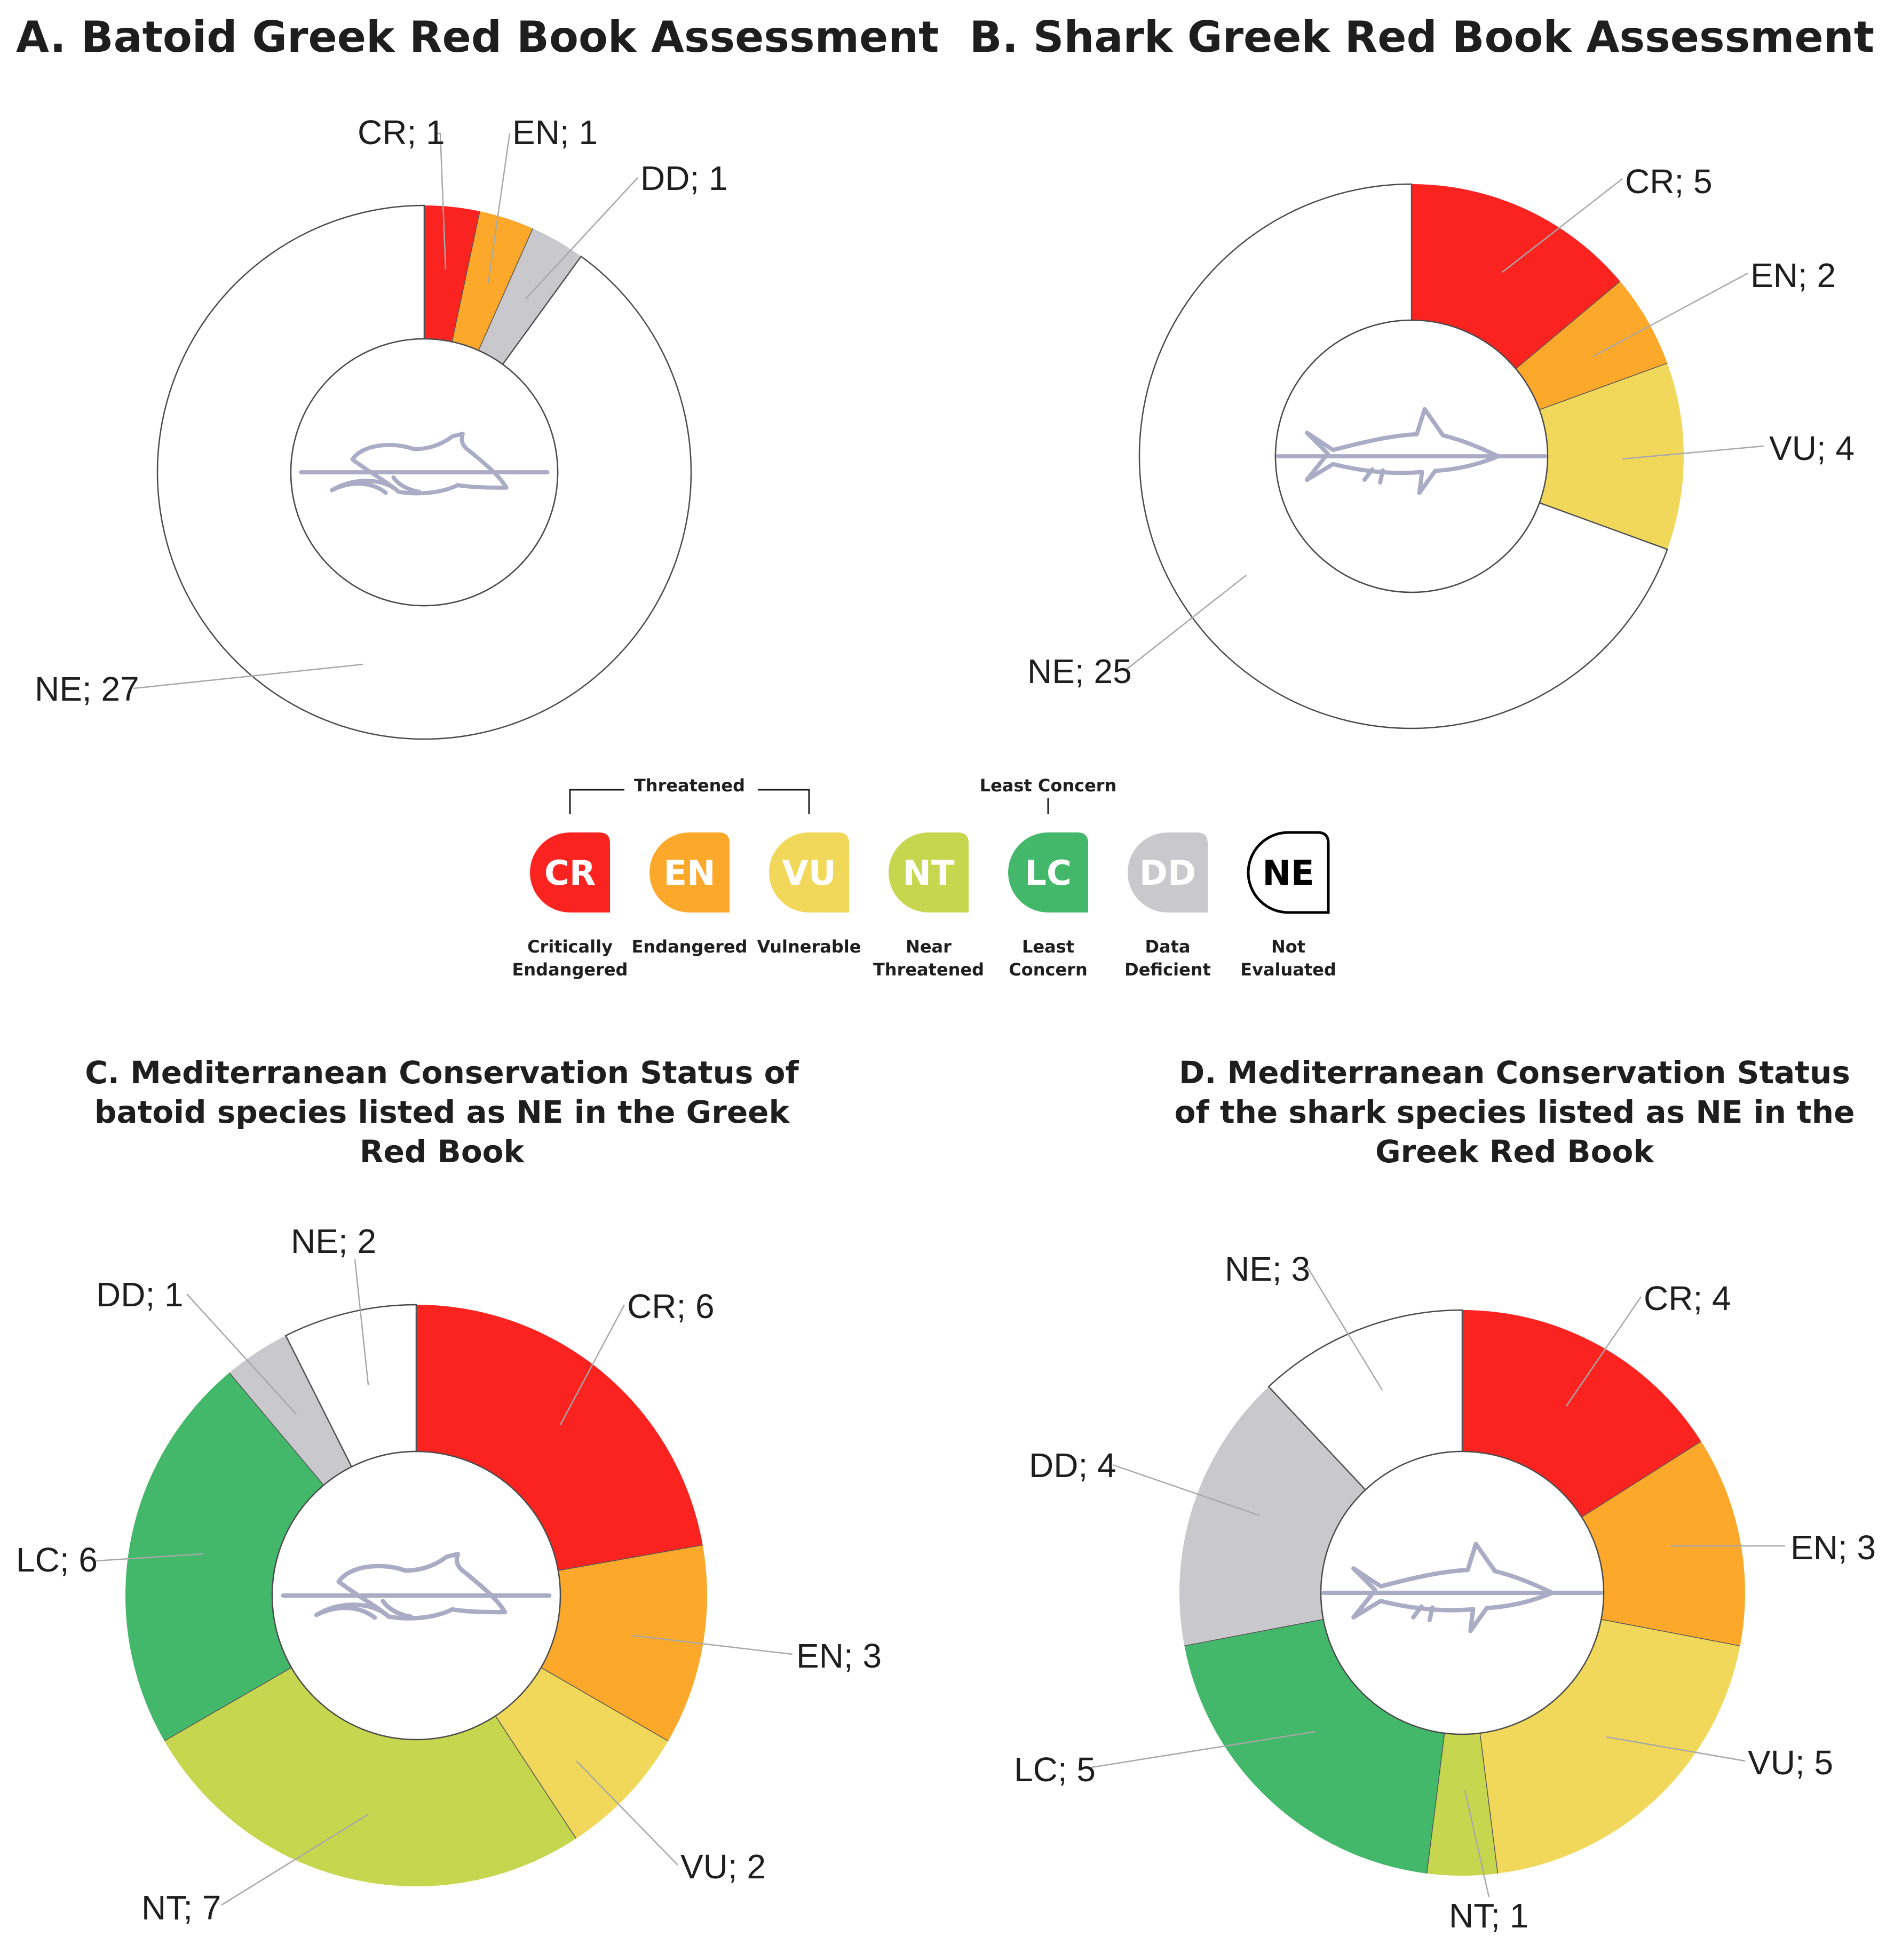  I want to click on data-label-vu: VU; 4, so click(1812, 448).